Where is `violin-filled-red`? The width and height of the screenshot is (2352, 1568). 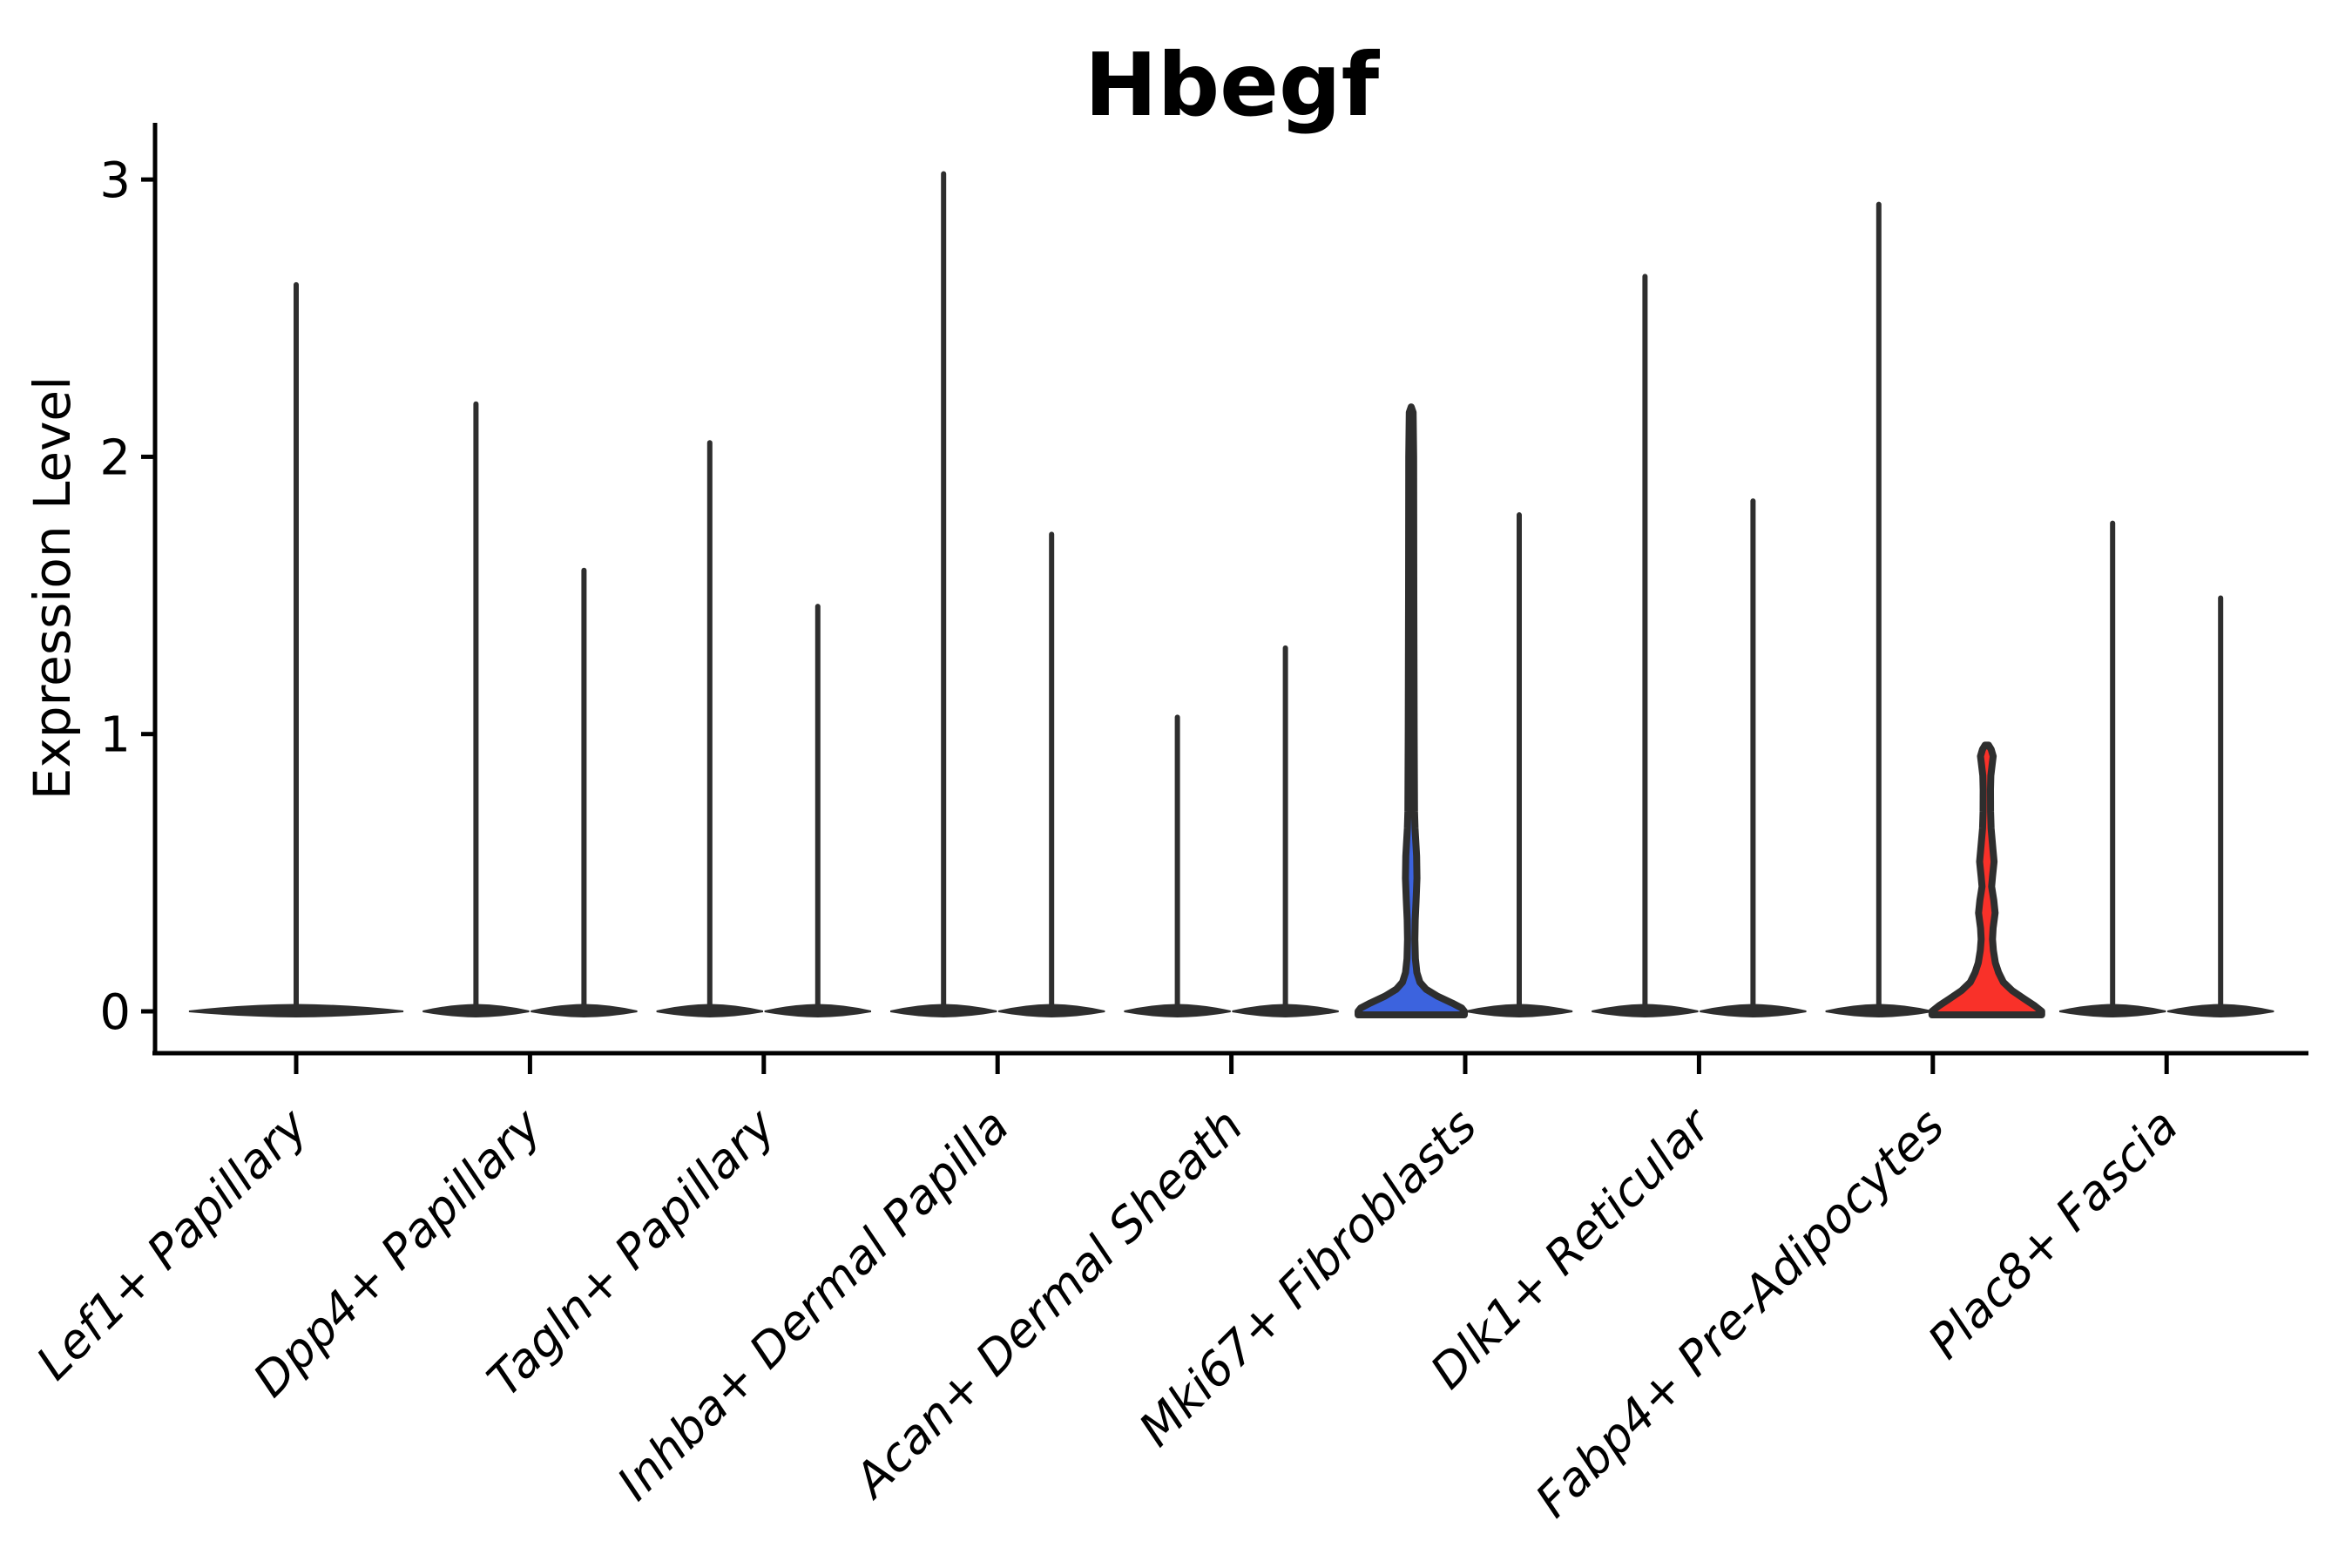 violin-filled-red is located at coordinates (1986, 879).